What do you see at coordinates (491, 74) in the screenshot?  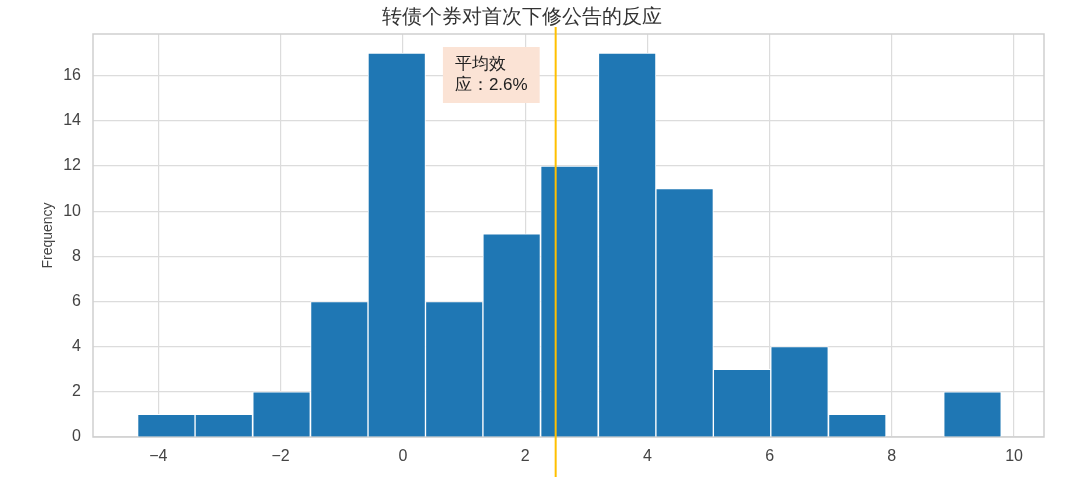 I see `ref-line-label: 平均效应：2.6%` at bounding box center [491, 74].